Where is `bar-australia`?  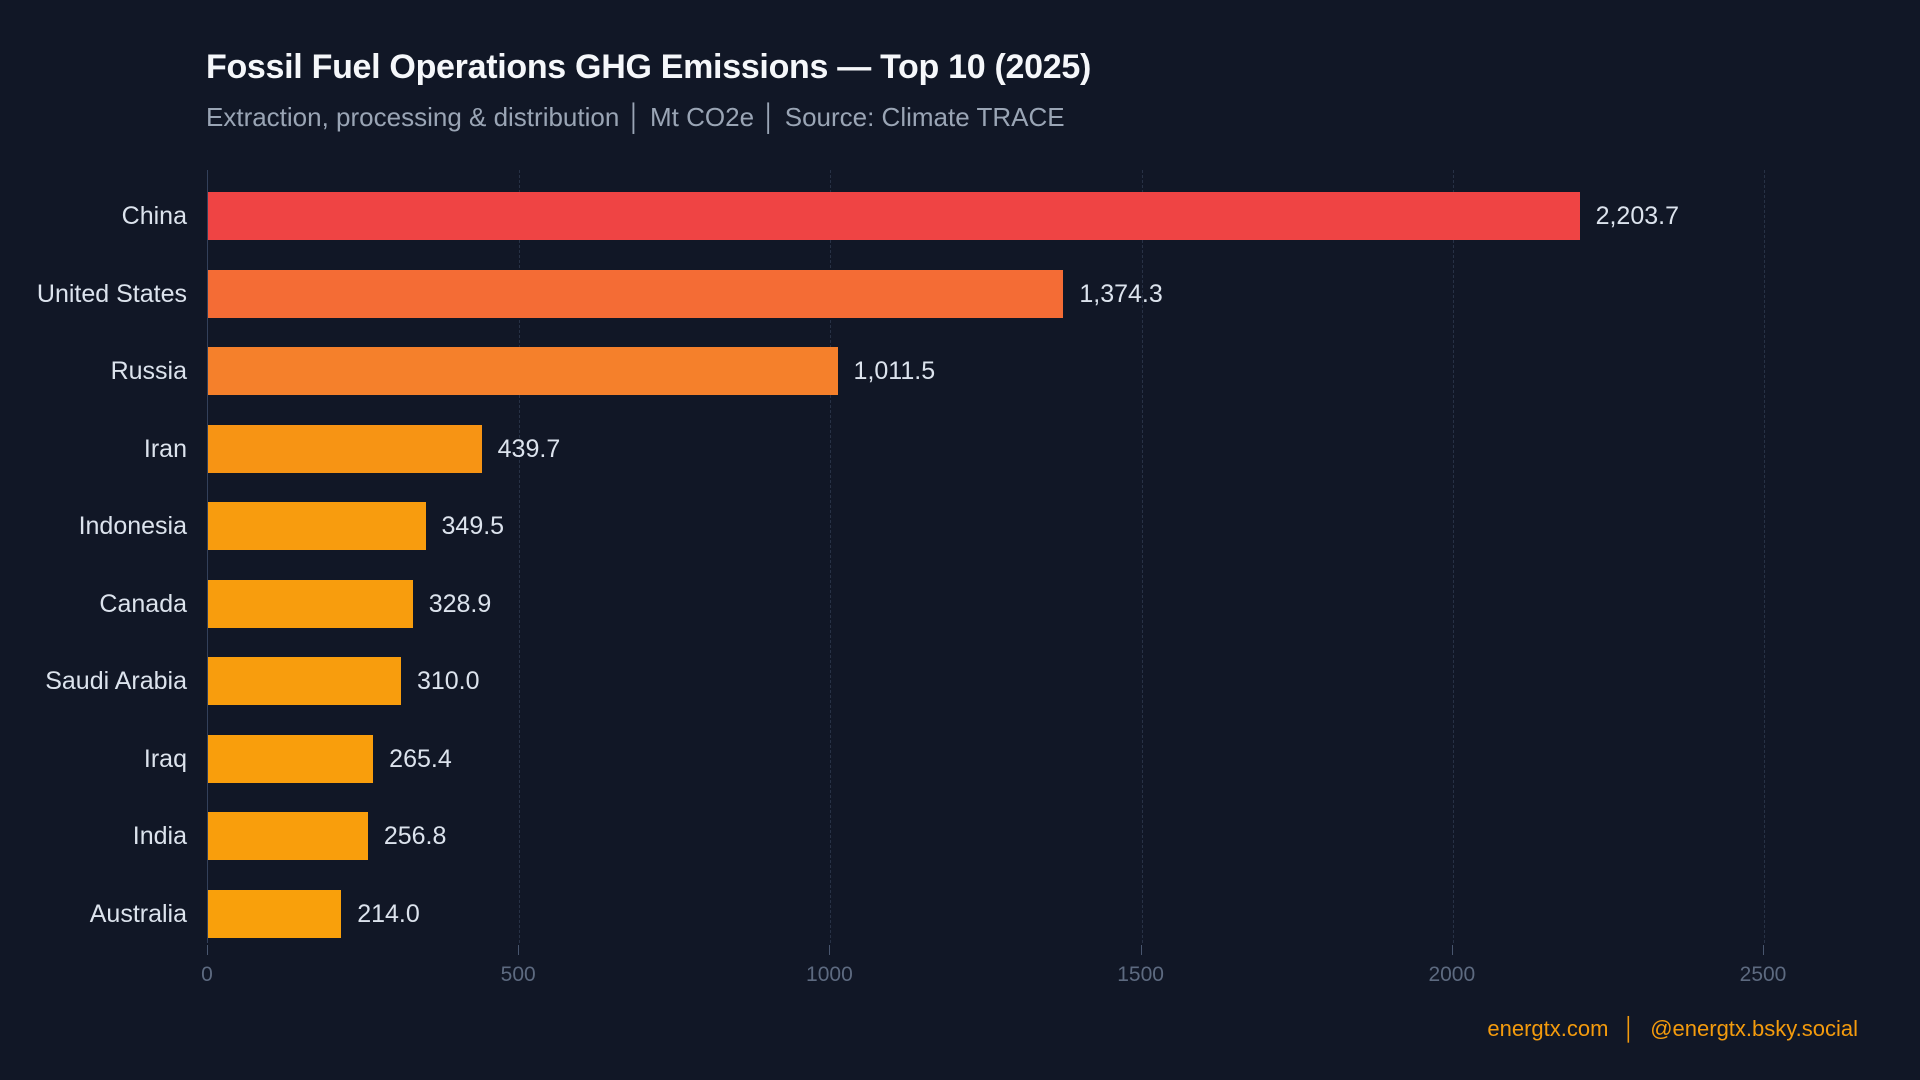
bar-australia is located at coordinates (275, 913).